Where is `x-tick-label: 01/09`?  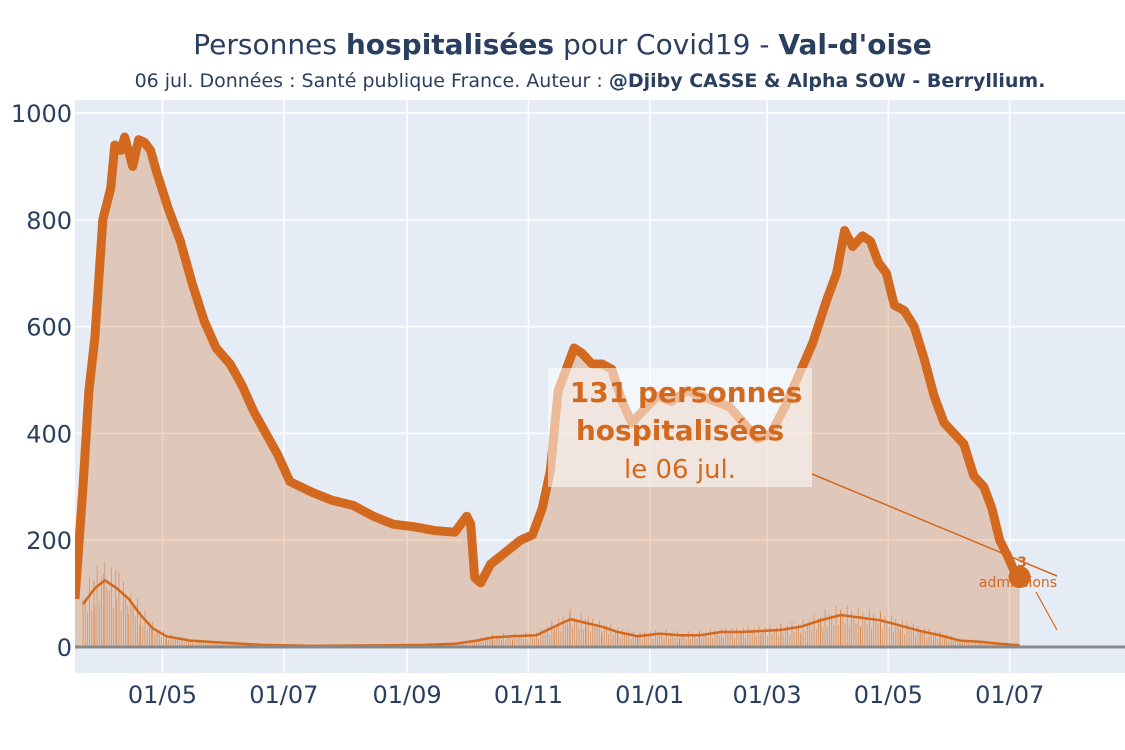 x-tick-label: 01/09 is located at coordinates (407, 695).